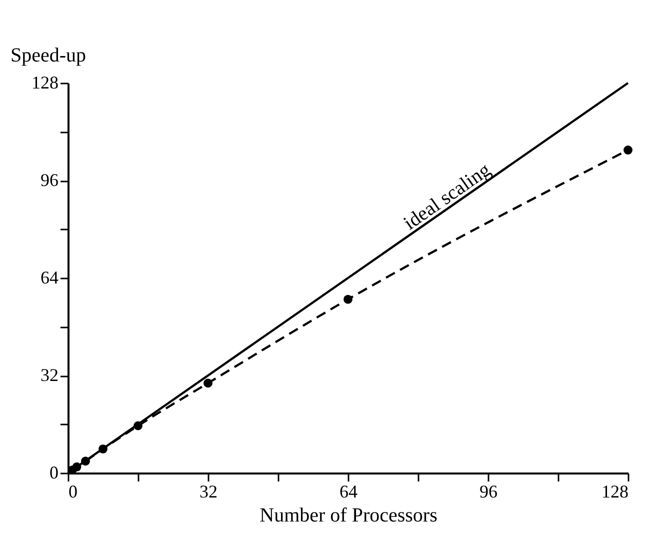  I want to click on y-tick-label: 96, so click(49, 180).